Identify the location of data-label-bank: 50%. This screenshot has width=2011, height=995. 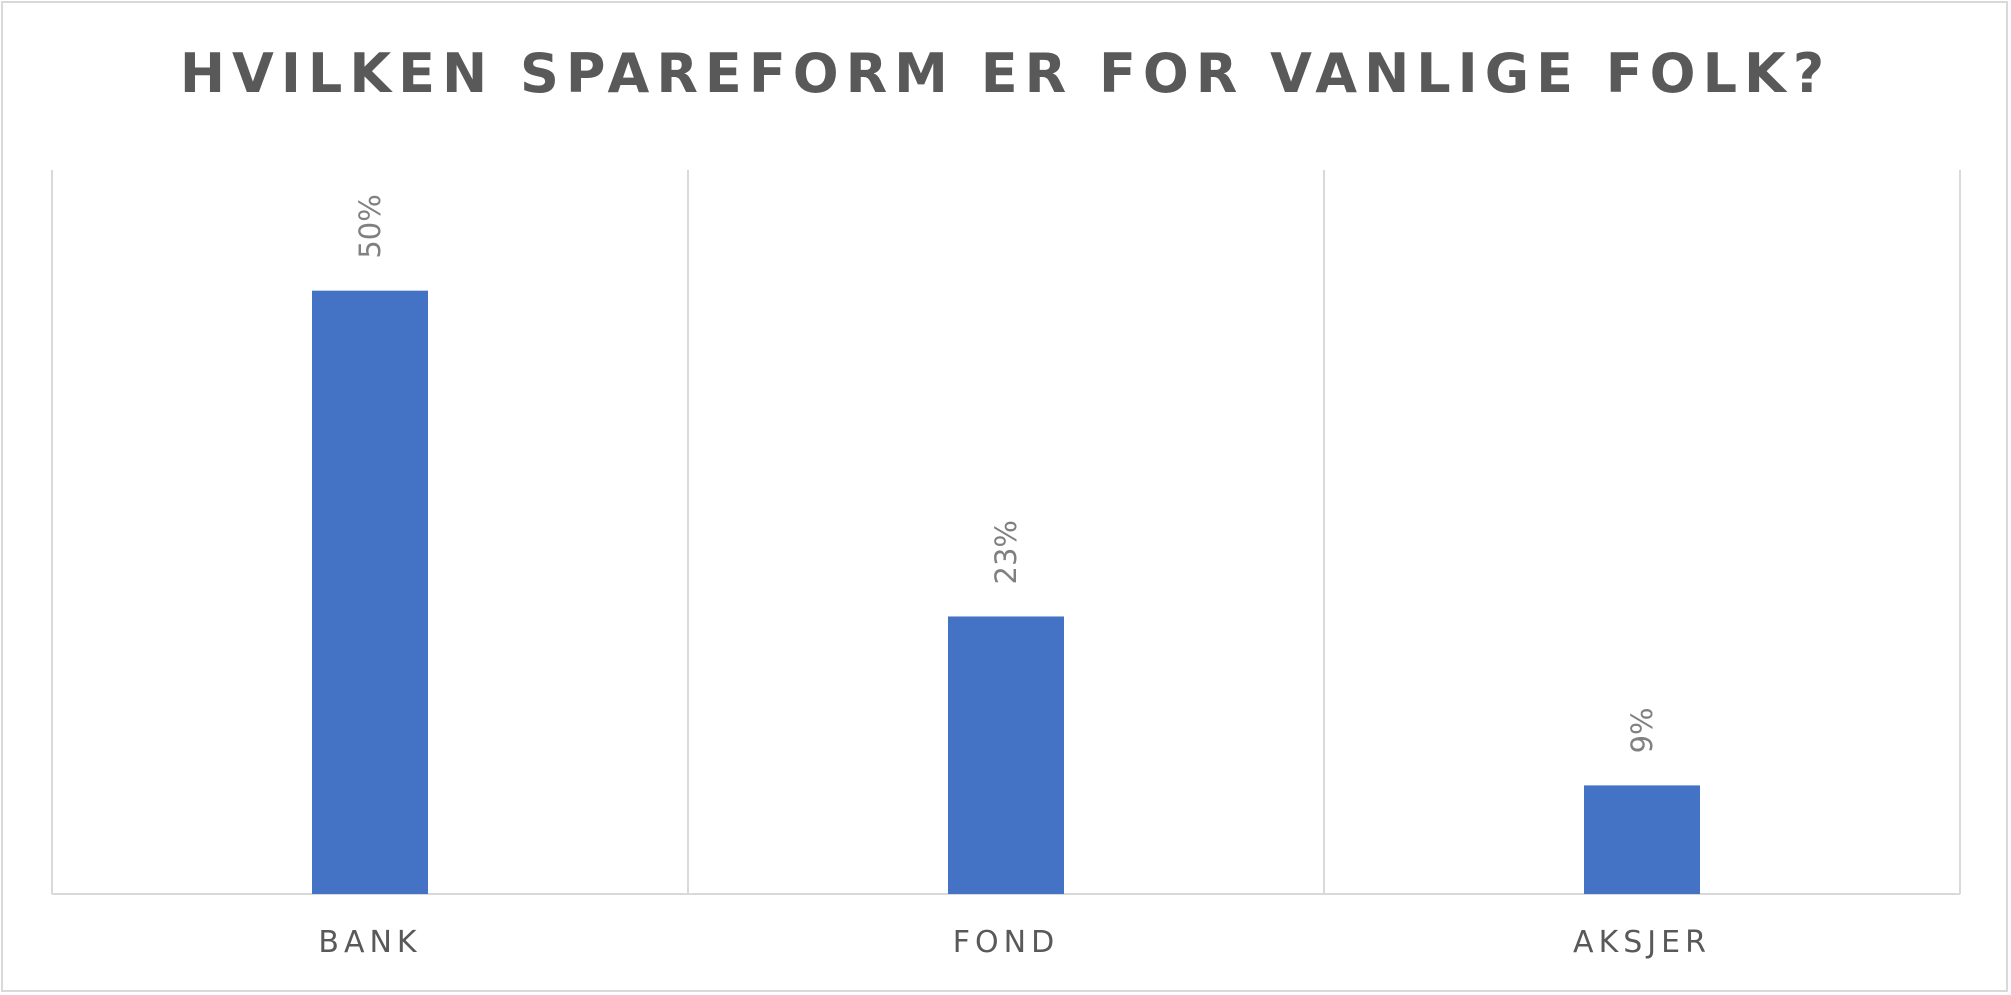
(370, 226).